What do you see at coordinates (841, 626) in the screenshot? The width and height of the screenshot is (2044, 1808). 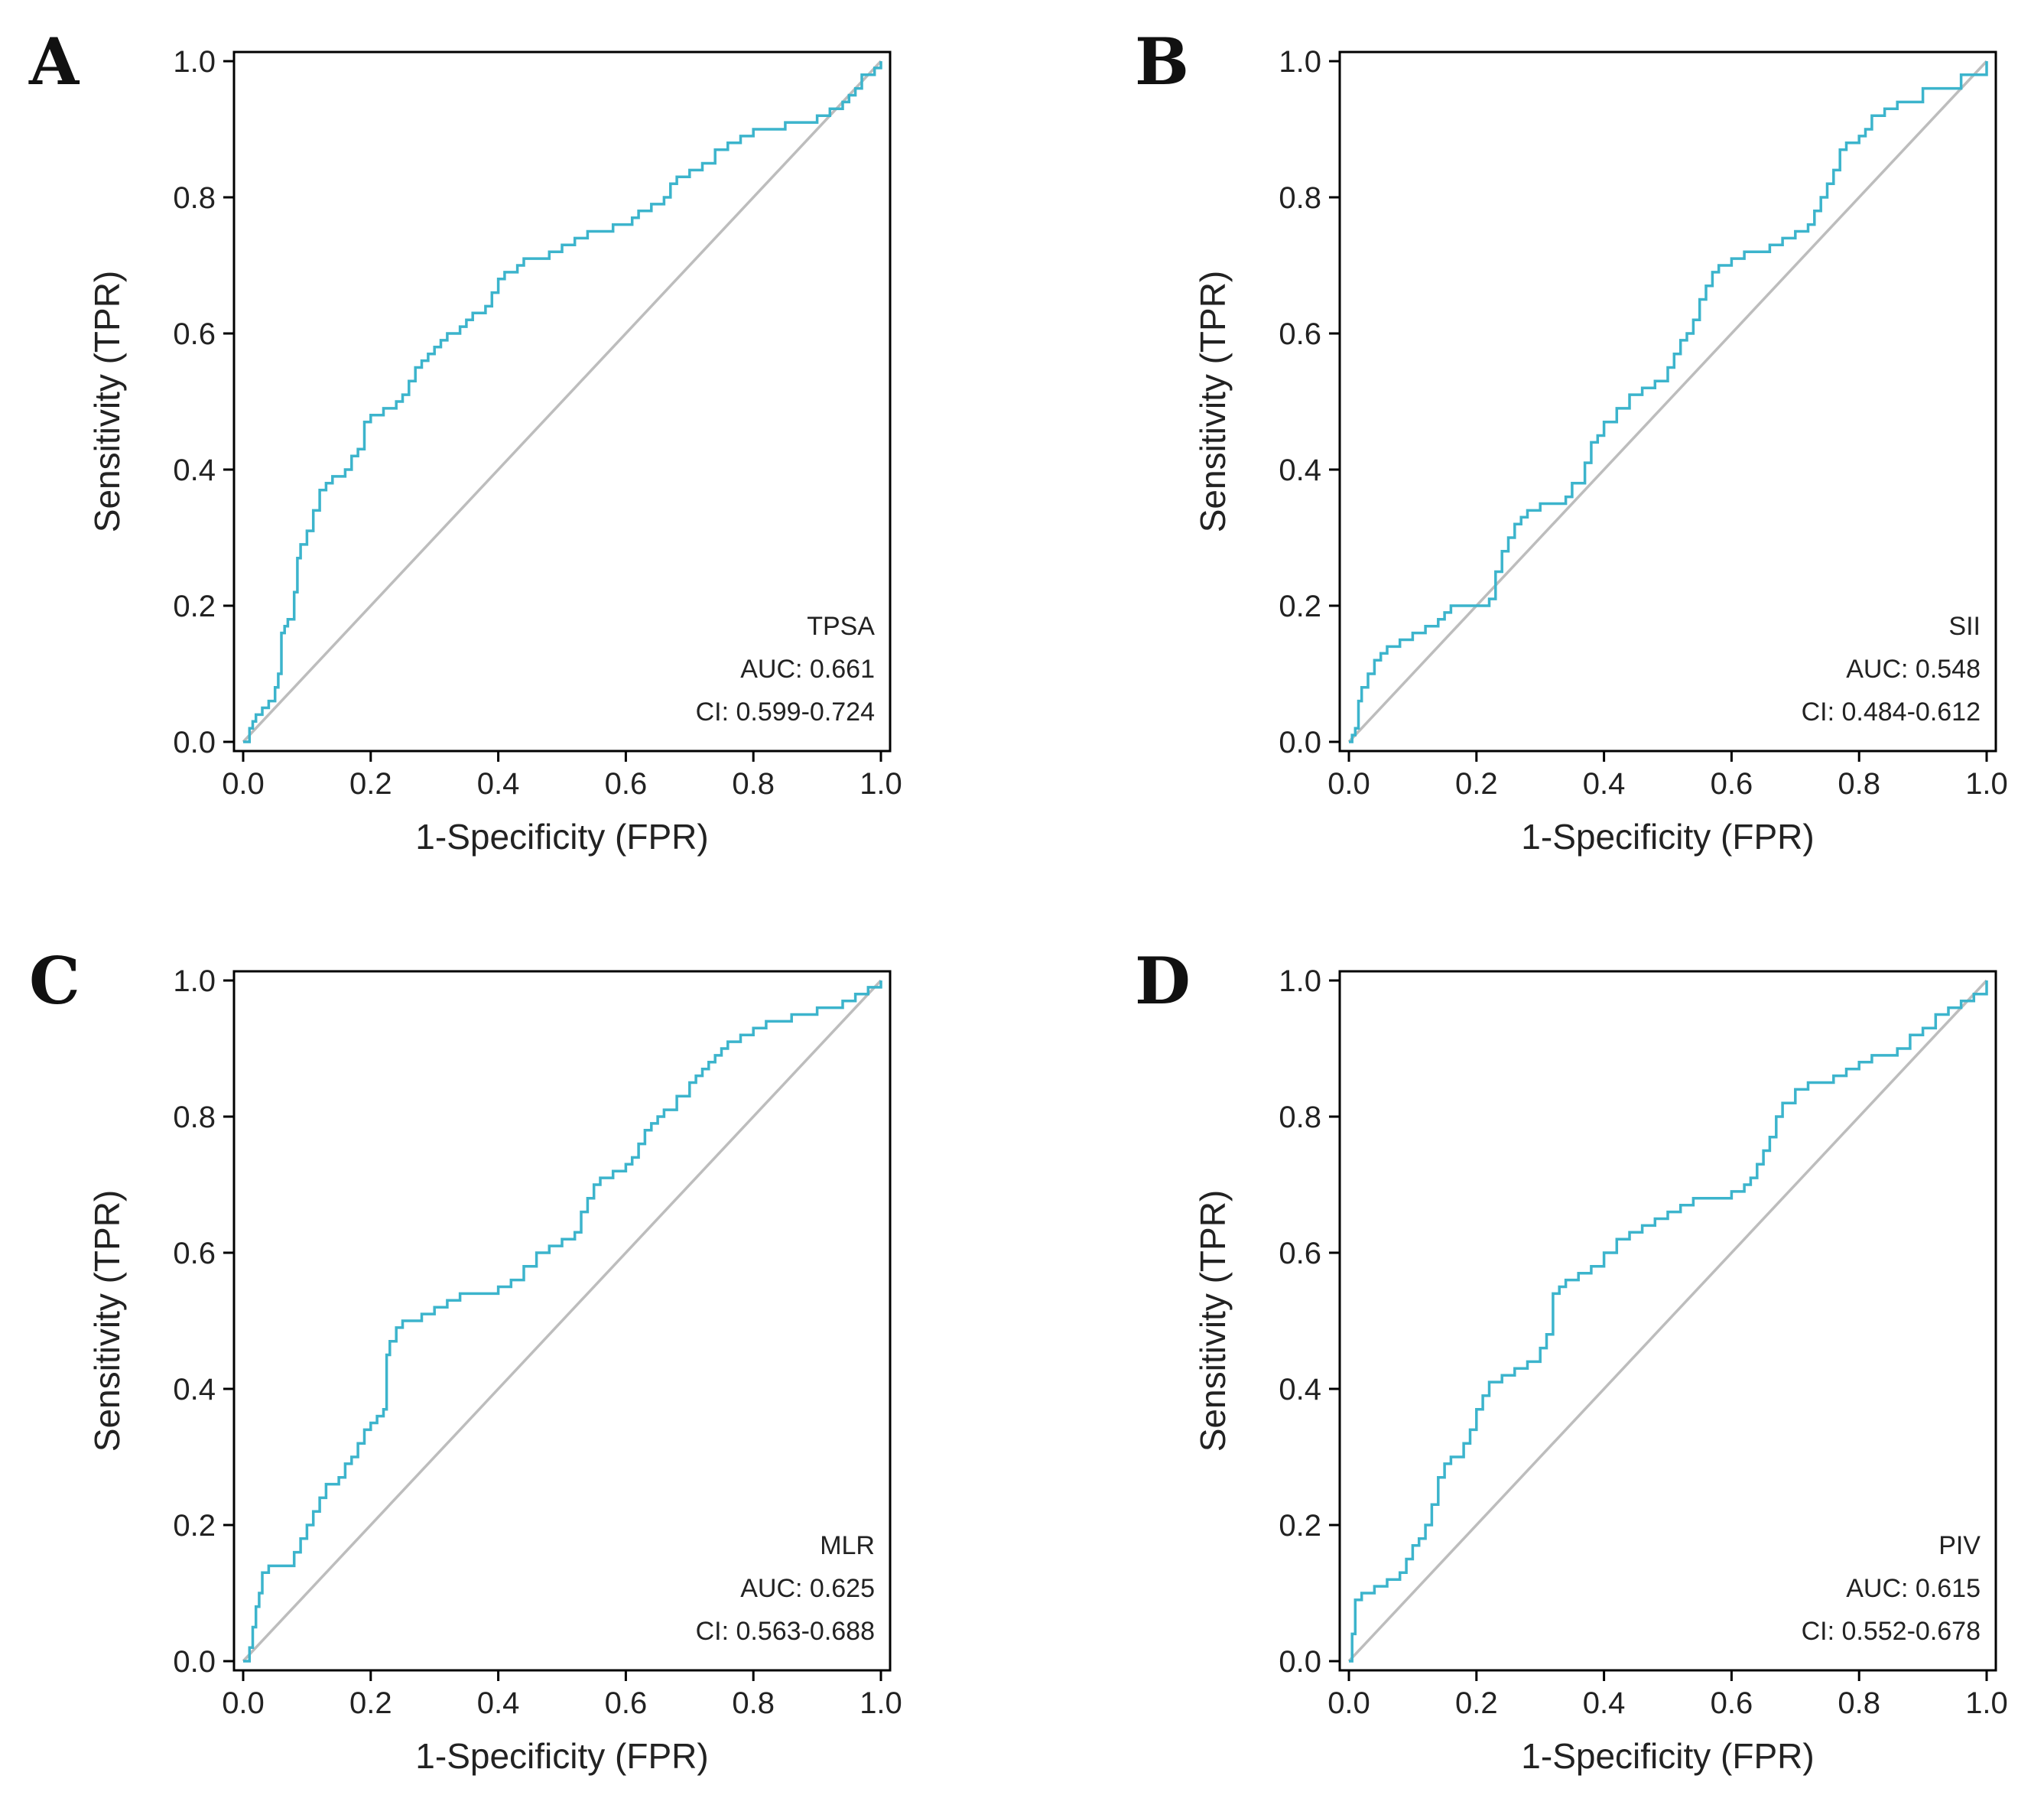 I see `legend-name-a: TPSA` at bounding box center [841, 626].